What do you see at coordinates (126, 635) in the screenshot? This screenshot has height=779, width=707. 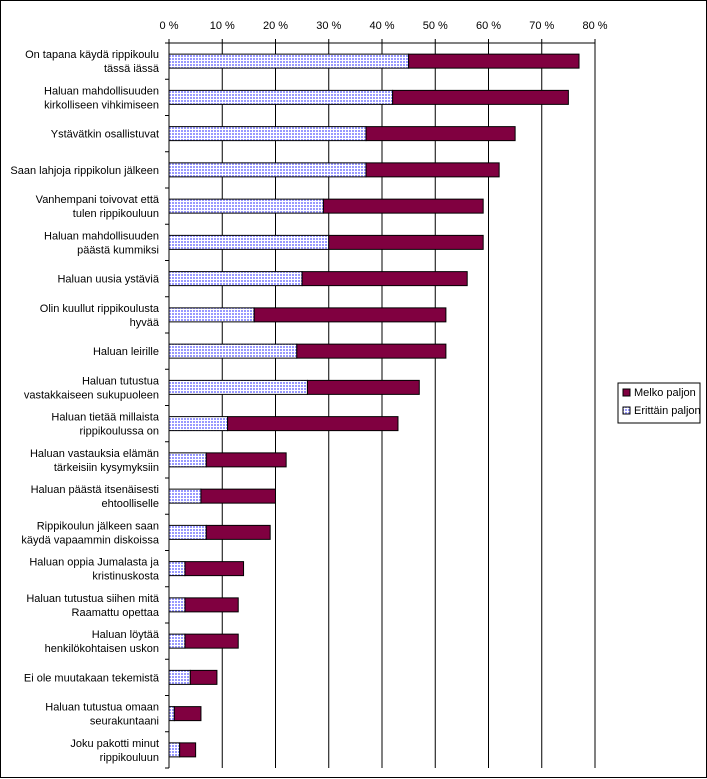 I see `category-label: Haluan löytää` at bounding box center [126, 635].